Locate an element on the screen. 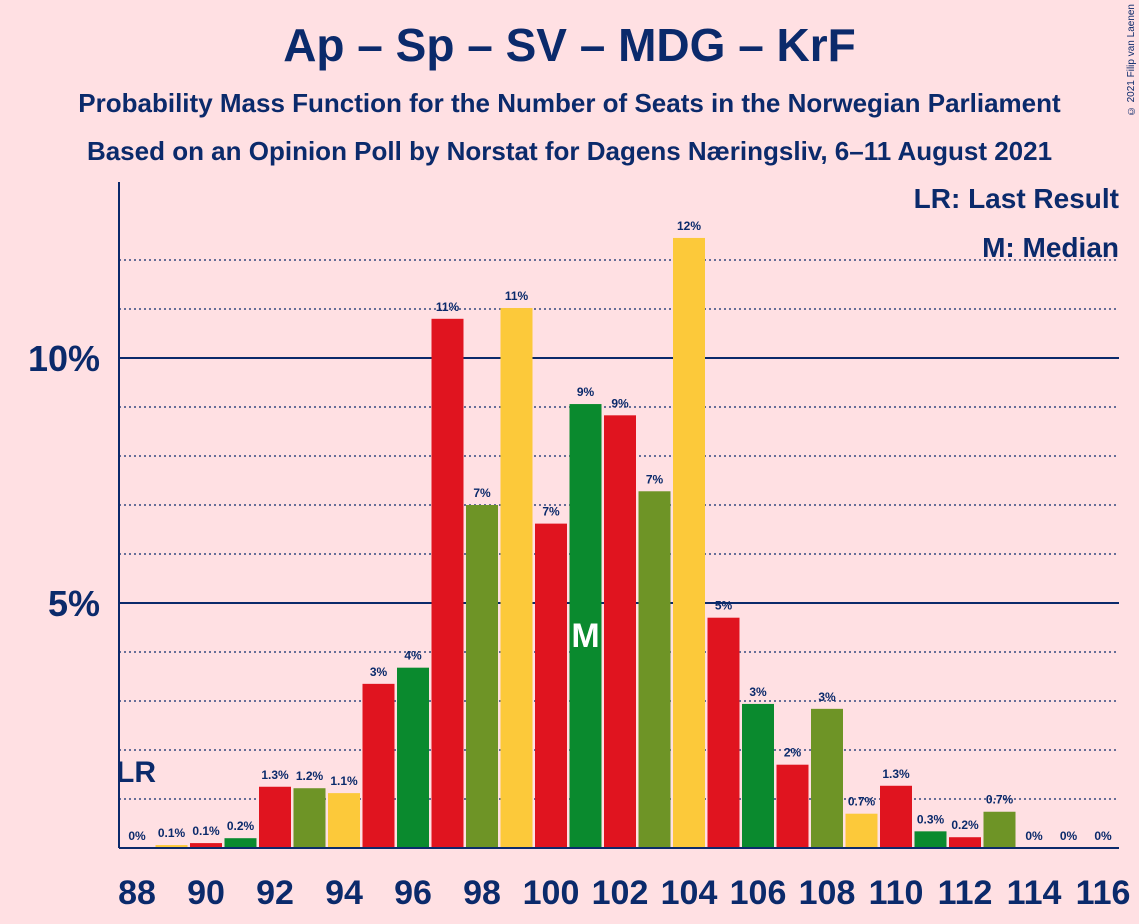 The height and width of the screenshot is (924, 1139). bar-value-label: 4% is located at coordinates (413, 656).